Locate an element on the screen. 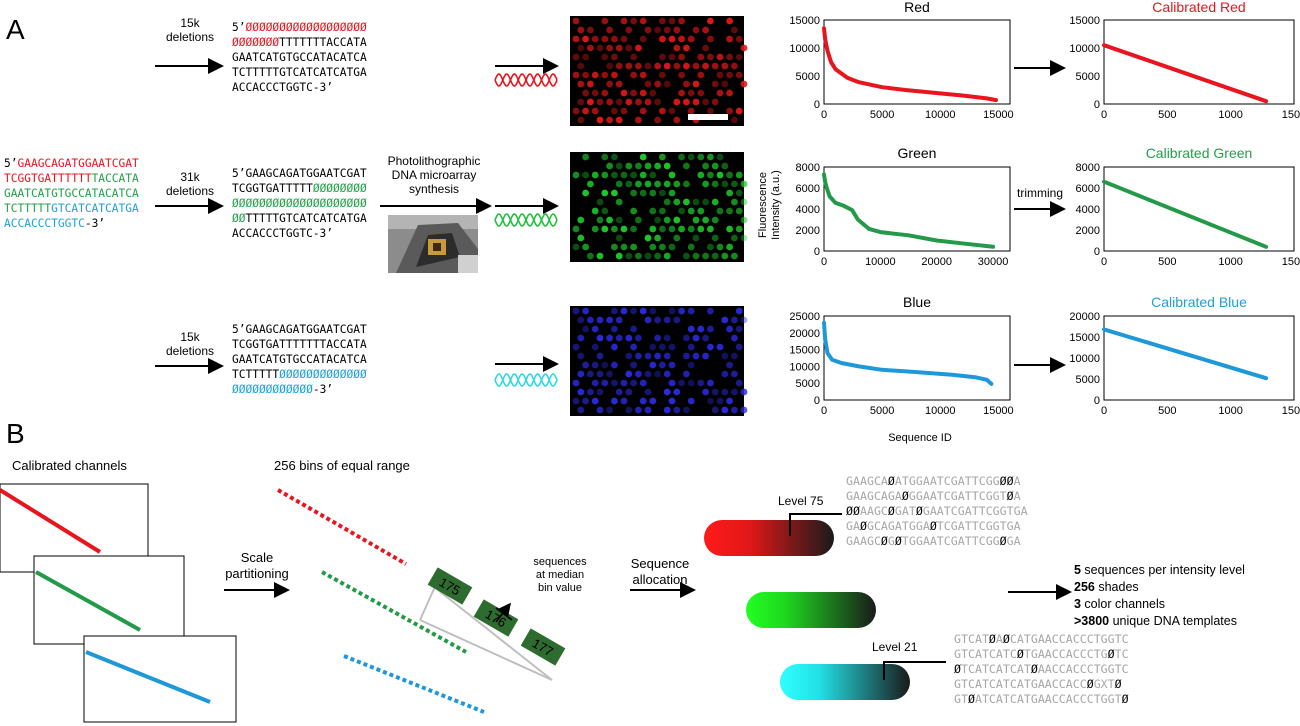  y-tick-label: 2000 is located at coordinates (808, 231).